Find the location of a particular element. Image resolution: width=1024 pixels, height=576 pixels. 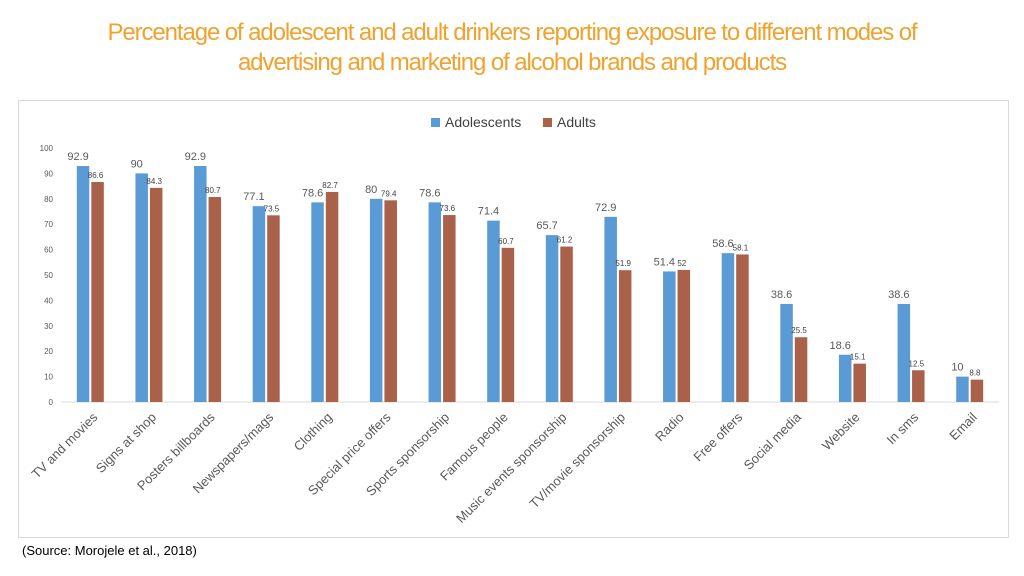

data-label-adults: 25.5 is located at coordinates (799, 330).